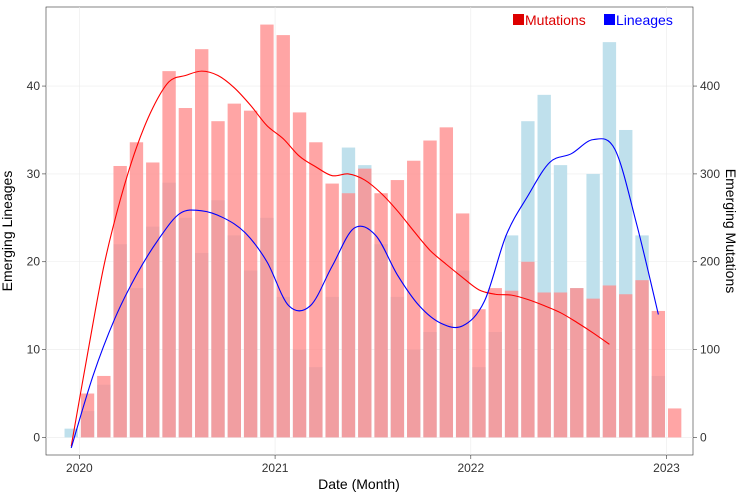 The height and width of the screenshot is (501, 739). Describe the element at coordinates (34, 350) in the screenshot. I see `y-left-tick-label: 10` at that location.